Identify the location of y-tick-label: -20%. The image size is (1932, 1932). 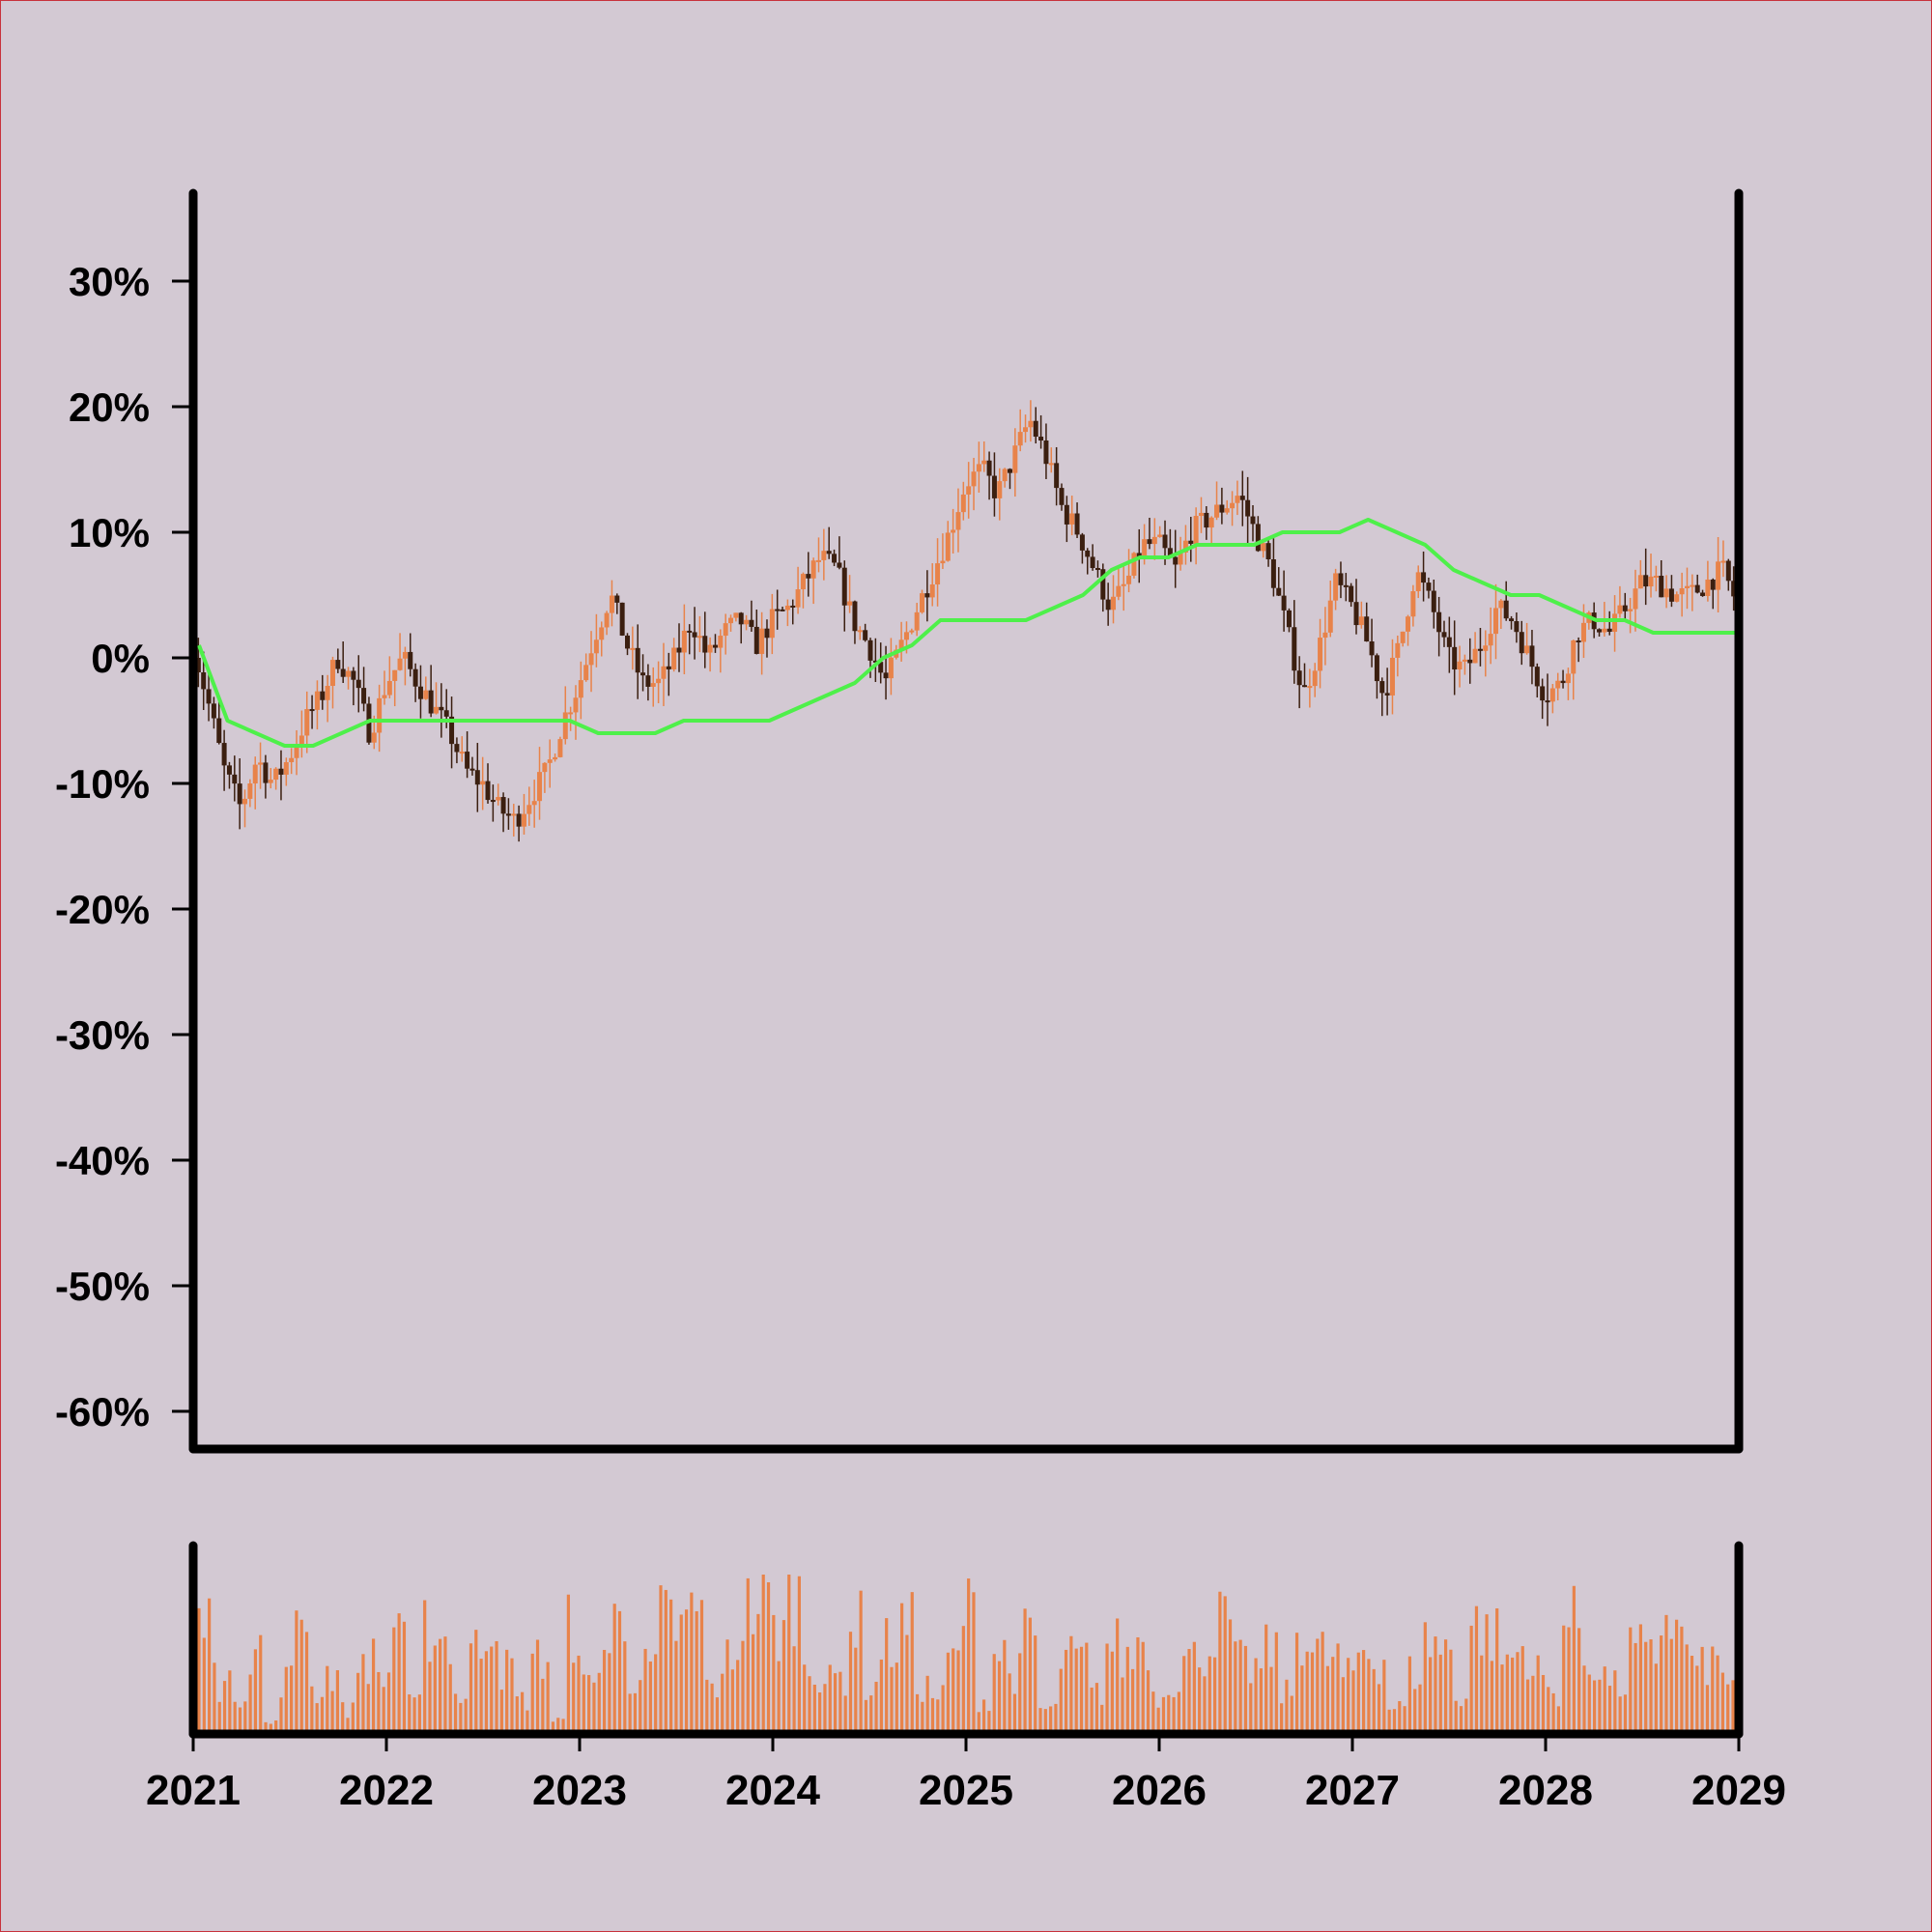
(102, 909).